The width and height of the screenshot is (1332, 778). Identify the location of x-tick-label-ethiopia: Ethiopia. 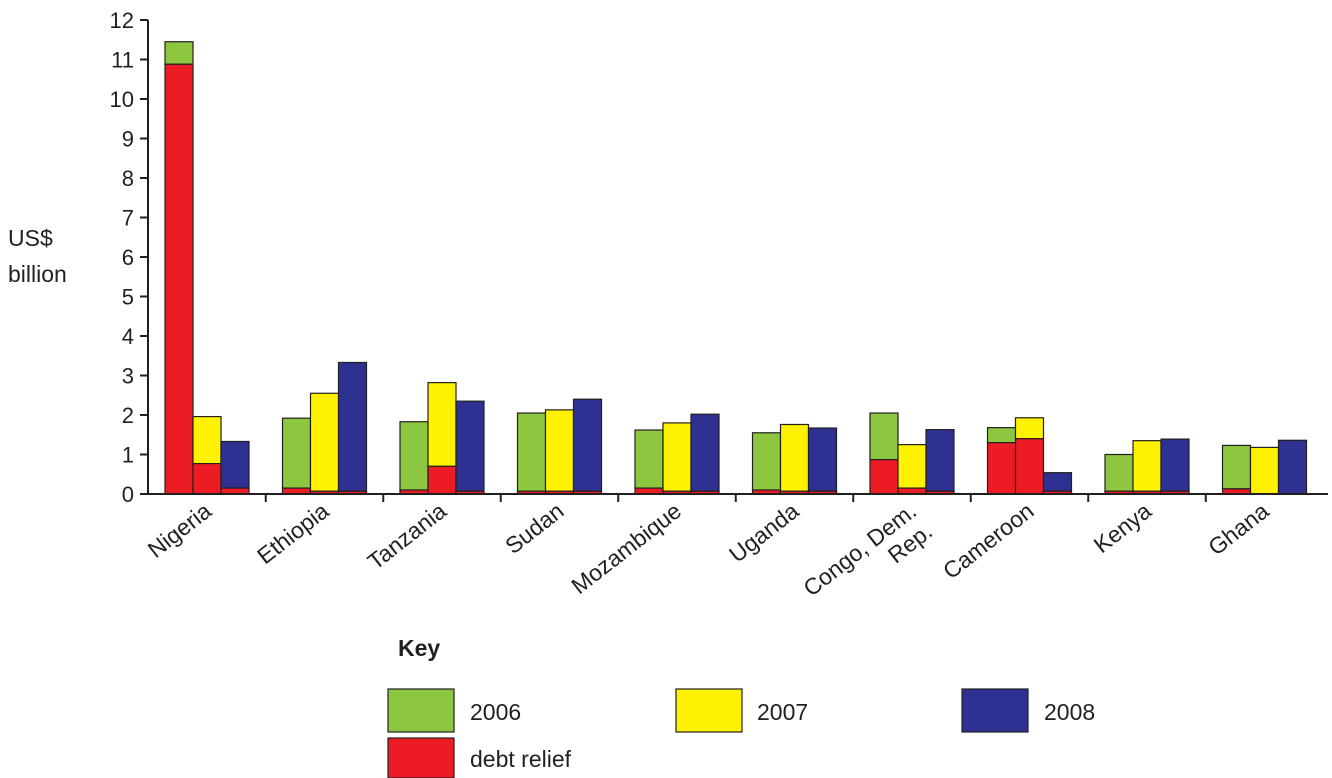
(293, 533).